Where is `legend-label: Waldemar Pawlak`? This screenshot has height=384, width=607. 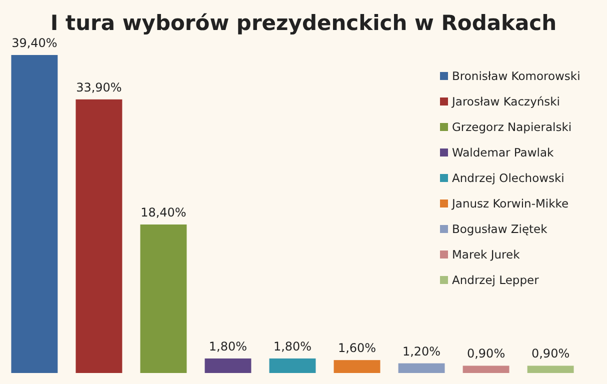
legend-label: Waldemar Pawlak is located at coordinates (503, 153).